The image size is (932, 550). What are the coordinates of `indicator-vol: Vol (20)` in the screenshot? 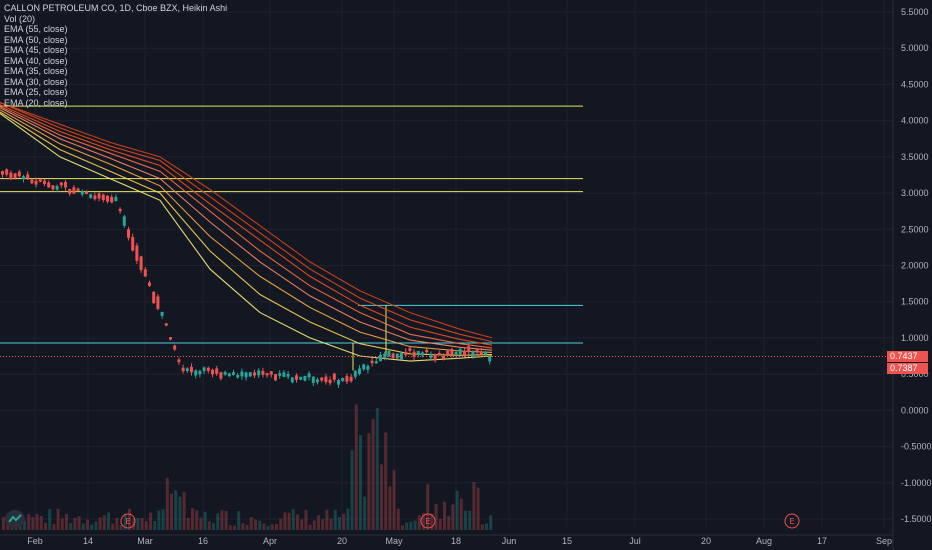 It's located at (20, 18).